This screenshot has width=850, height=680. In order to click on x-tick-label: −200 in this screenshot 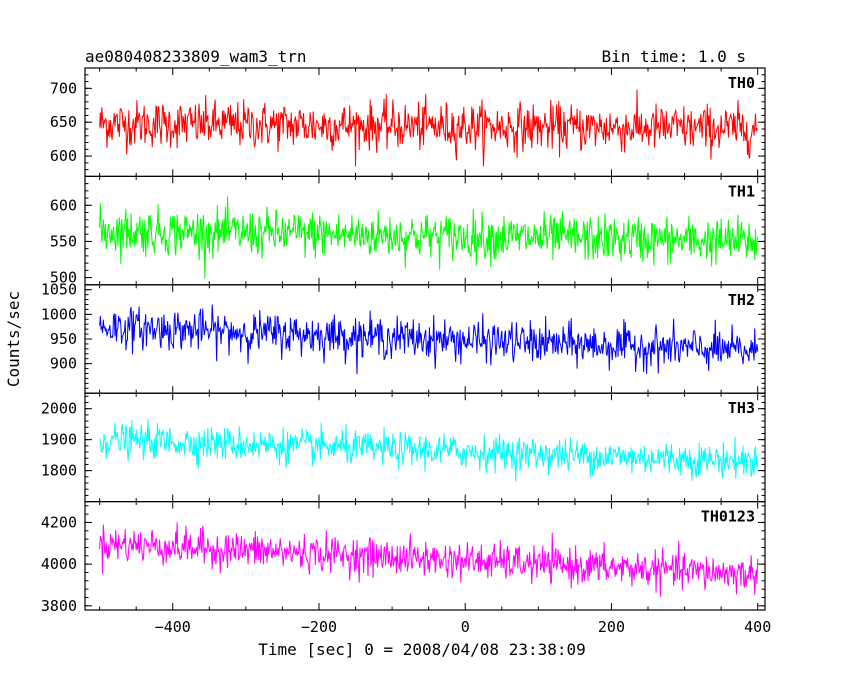, I will do `click(319, 627)`.